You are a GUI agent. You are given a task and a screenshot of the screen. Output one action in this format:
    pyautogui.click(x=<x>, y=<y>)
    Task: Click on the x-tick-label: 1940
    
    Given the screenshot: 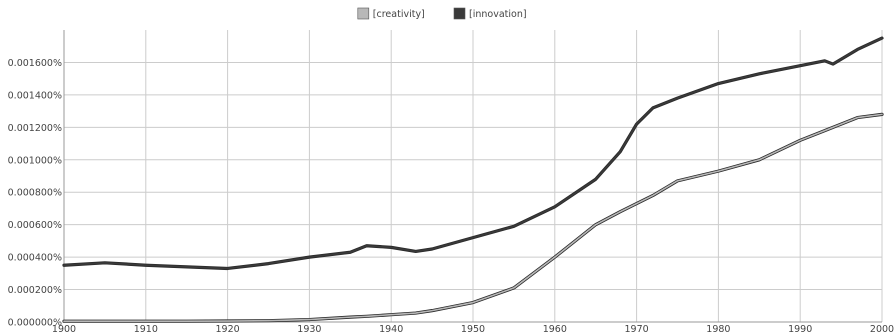 What is the action you would take?
    pyautogui.click(x=391, y=329)
    